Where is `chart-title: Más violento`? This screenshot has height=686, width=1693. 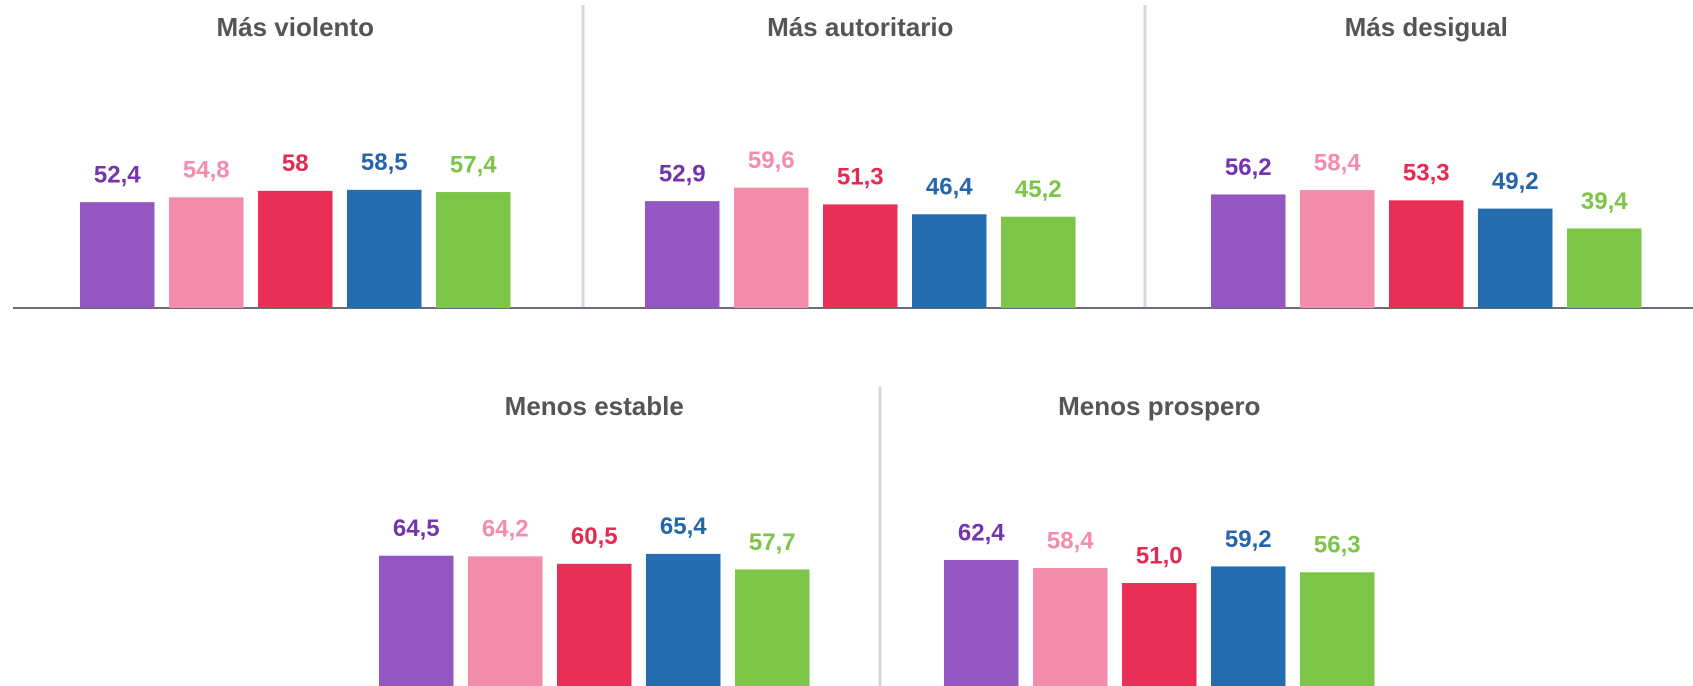 chart-title: Más violento is located at coordinates (295, 27).